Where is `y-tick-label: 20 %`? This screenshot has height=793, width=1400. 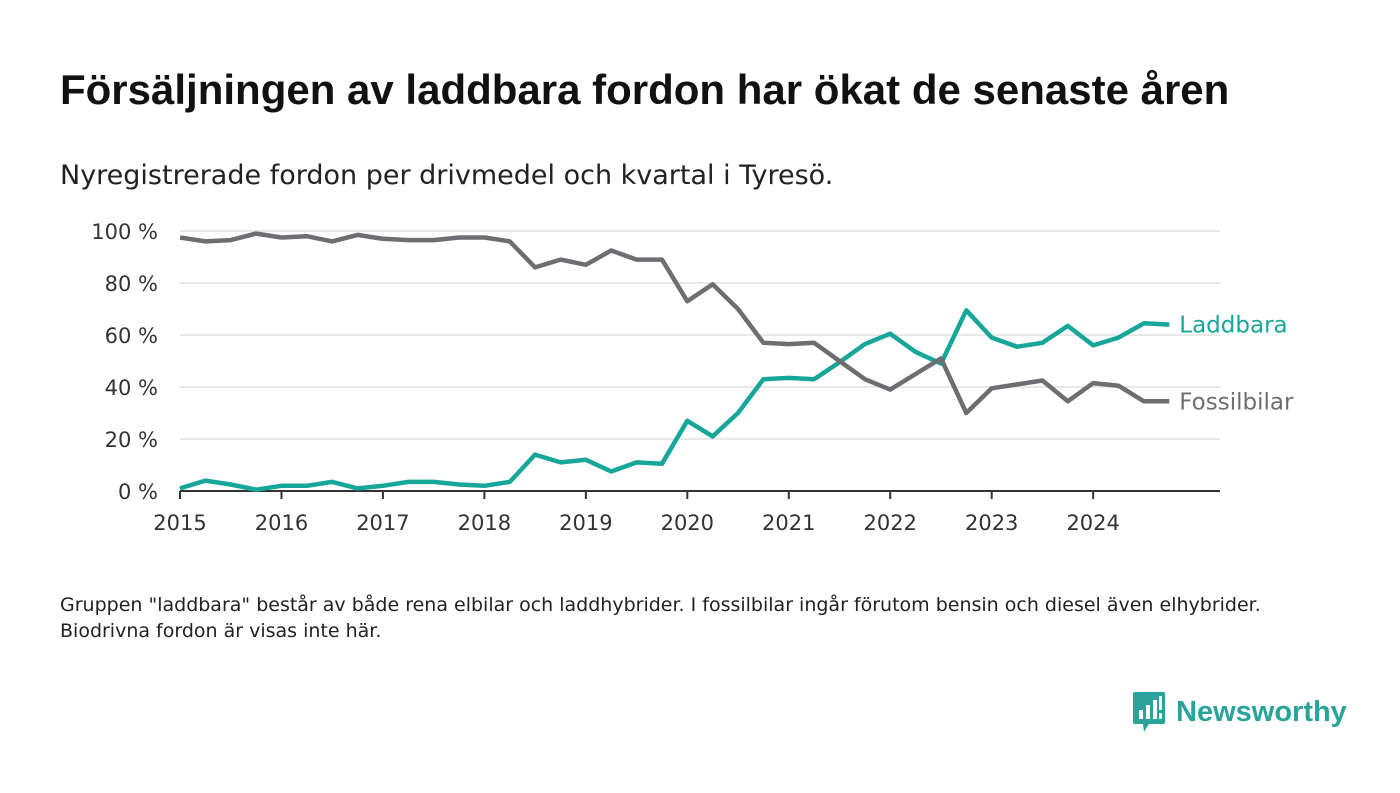
y-tick-label: 20 % is located at coordinates (131, 440).